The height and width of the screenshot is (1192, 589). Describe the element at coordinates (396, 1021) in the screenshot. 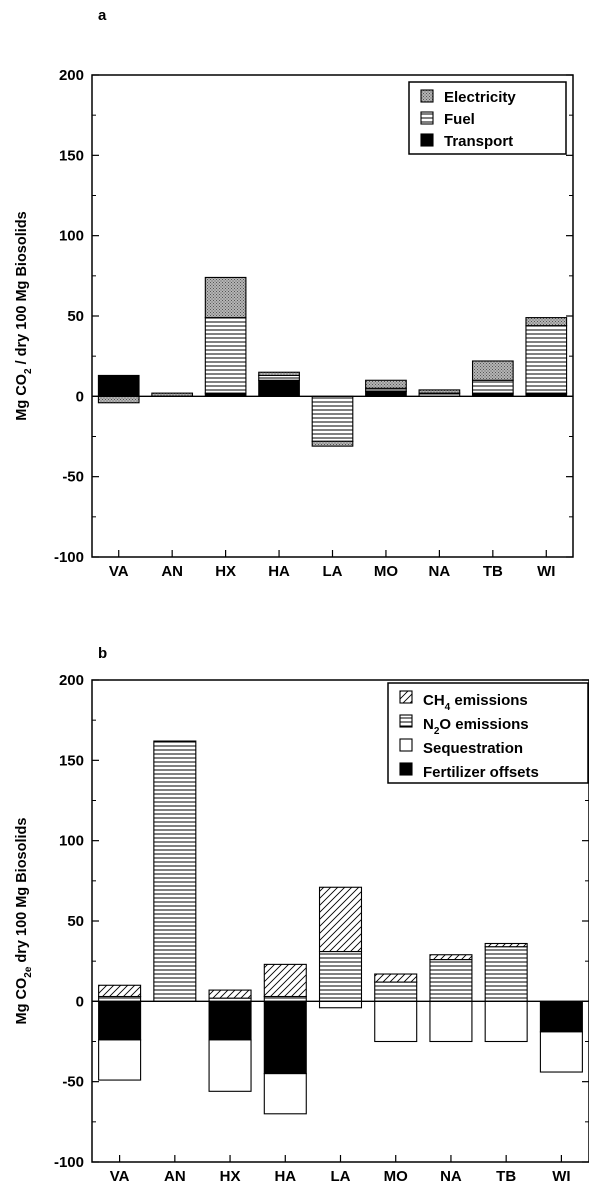

I see `bar-mo-sequestration` at that location.